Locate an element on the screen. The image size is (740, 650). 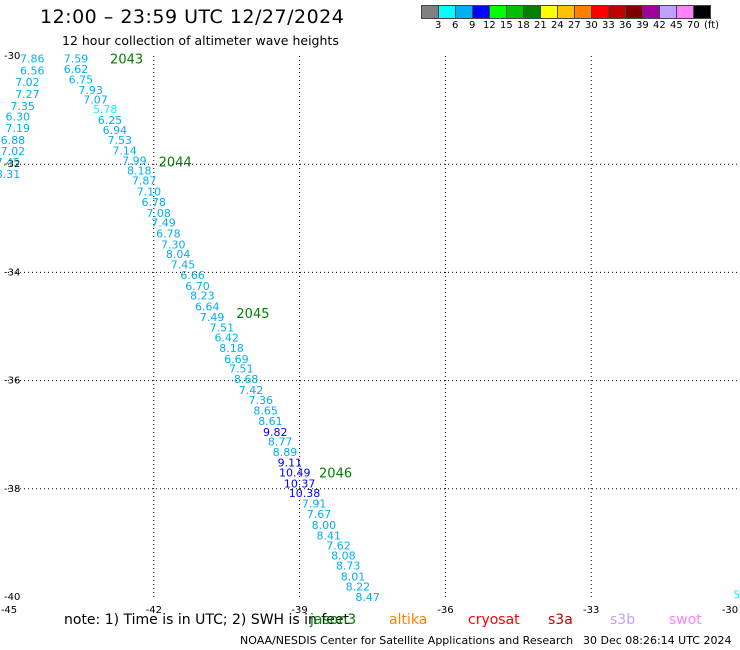
legend-label: 27 is located at coordinates (574, 25).